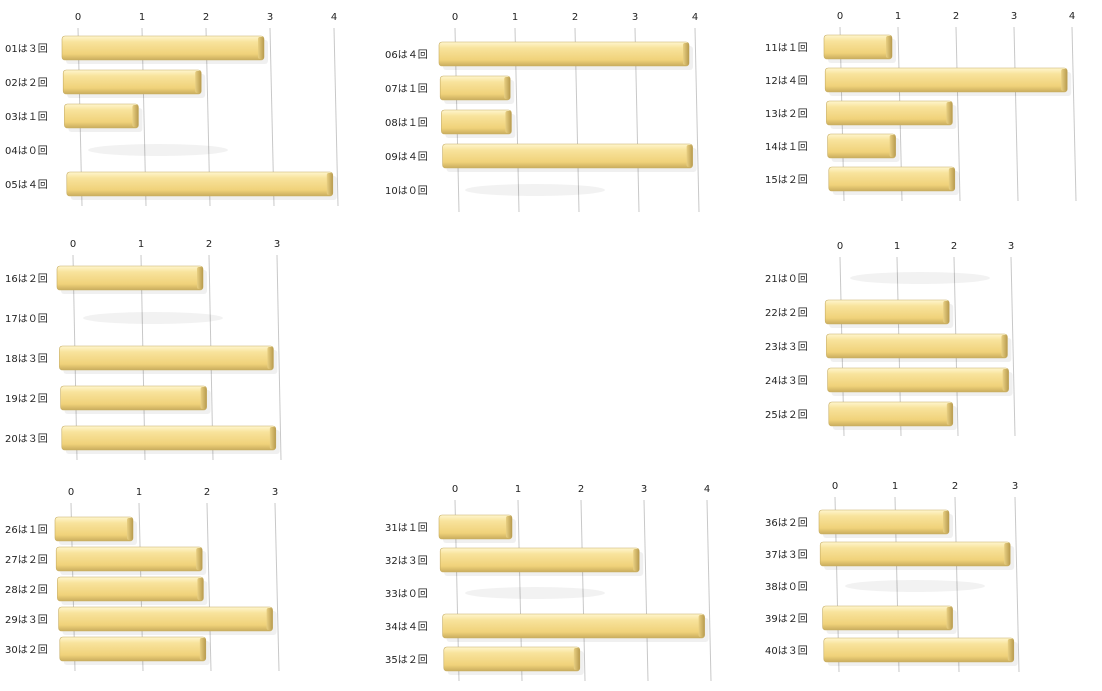  What do you see at coordinates (406, 528) in the screenshot?
I see `category-label: 31は１回` at bounding box center [406, 528].